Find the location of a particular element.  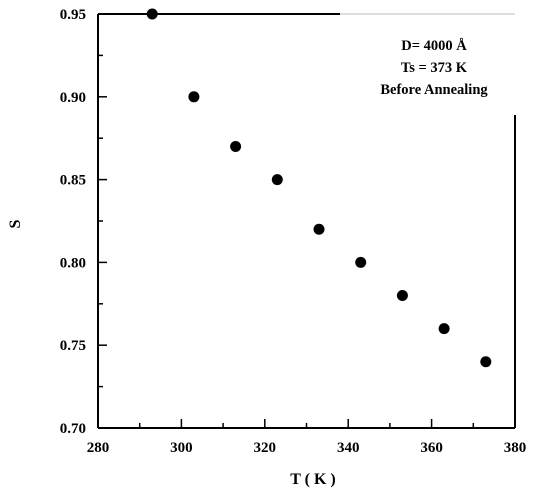

x-tick-label: 360 is located at coordinates (431, 448).